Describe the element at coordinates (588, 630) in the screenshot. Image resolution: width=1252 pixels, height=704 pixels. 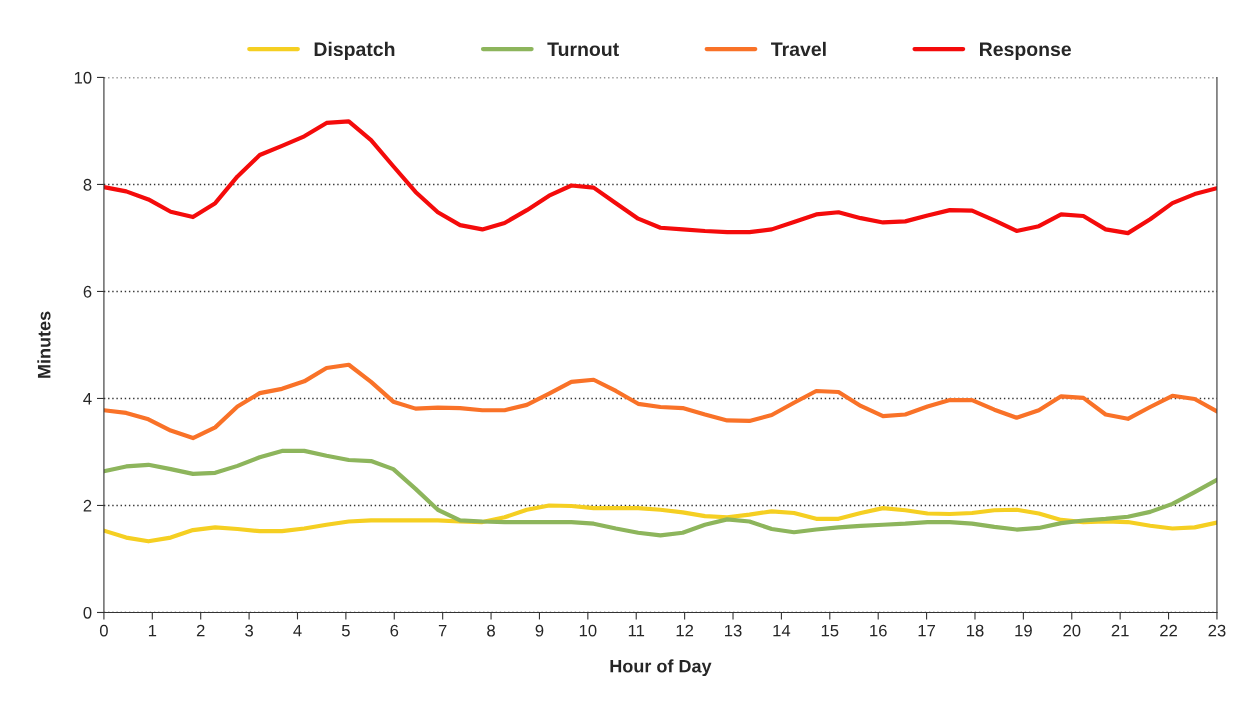
I see `x-tick-label: 10` at that location.